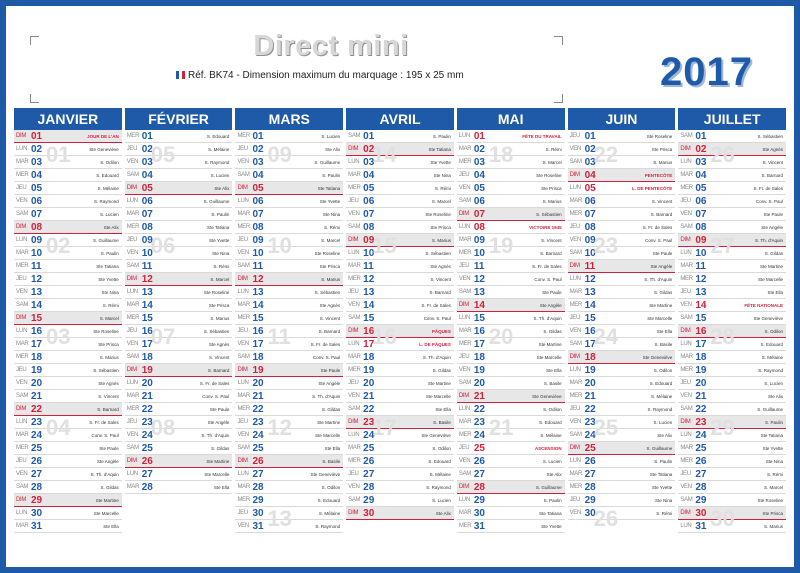 The image size is (800, 573). What do you see at coordinates (132, 175) in the screenshot?
I see `weekday-label: SAM` at bounding box center [132, 175].